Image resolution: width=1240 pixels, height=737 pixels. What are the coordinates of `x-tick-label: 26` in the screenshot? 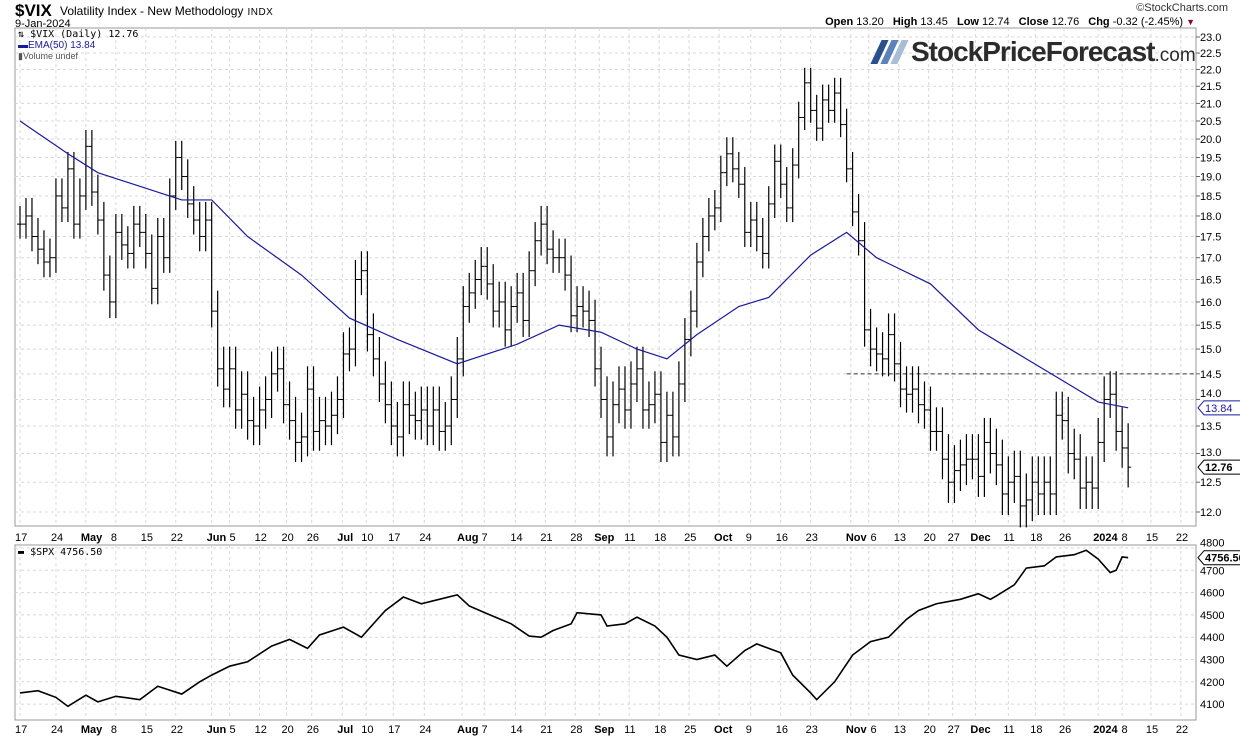 It's located at (1065, 730).